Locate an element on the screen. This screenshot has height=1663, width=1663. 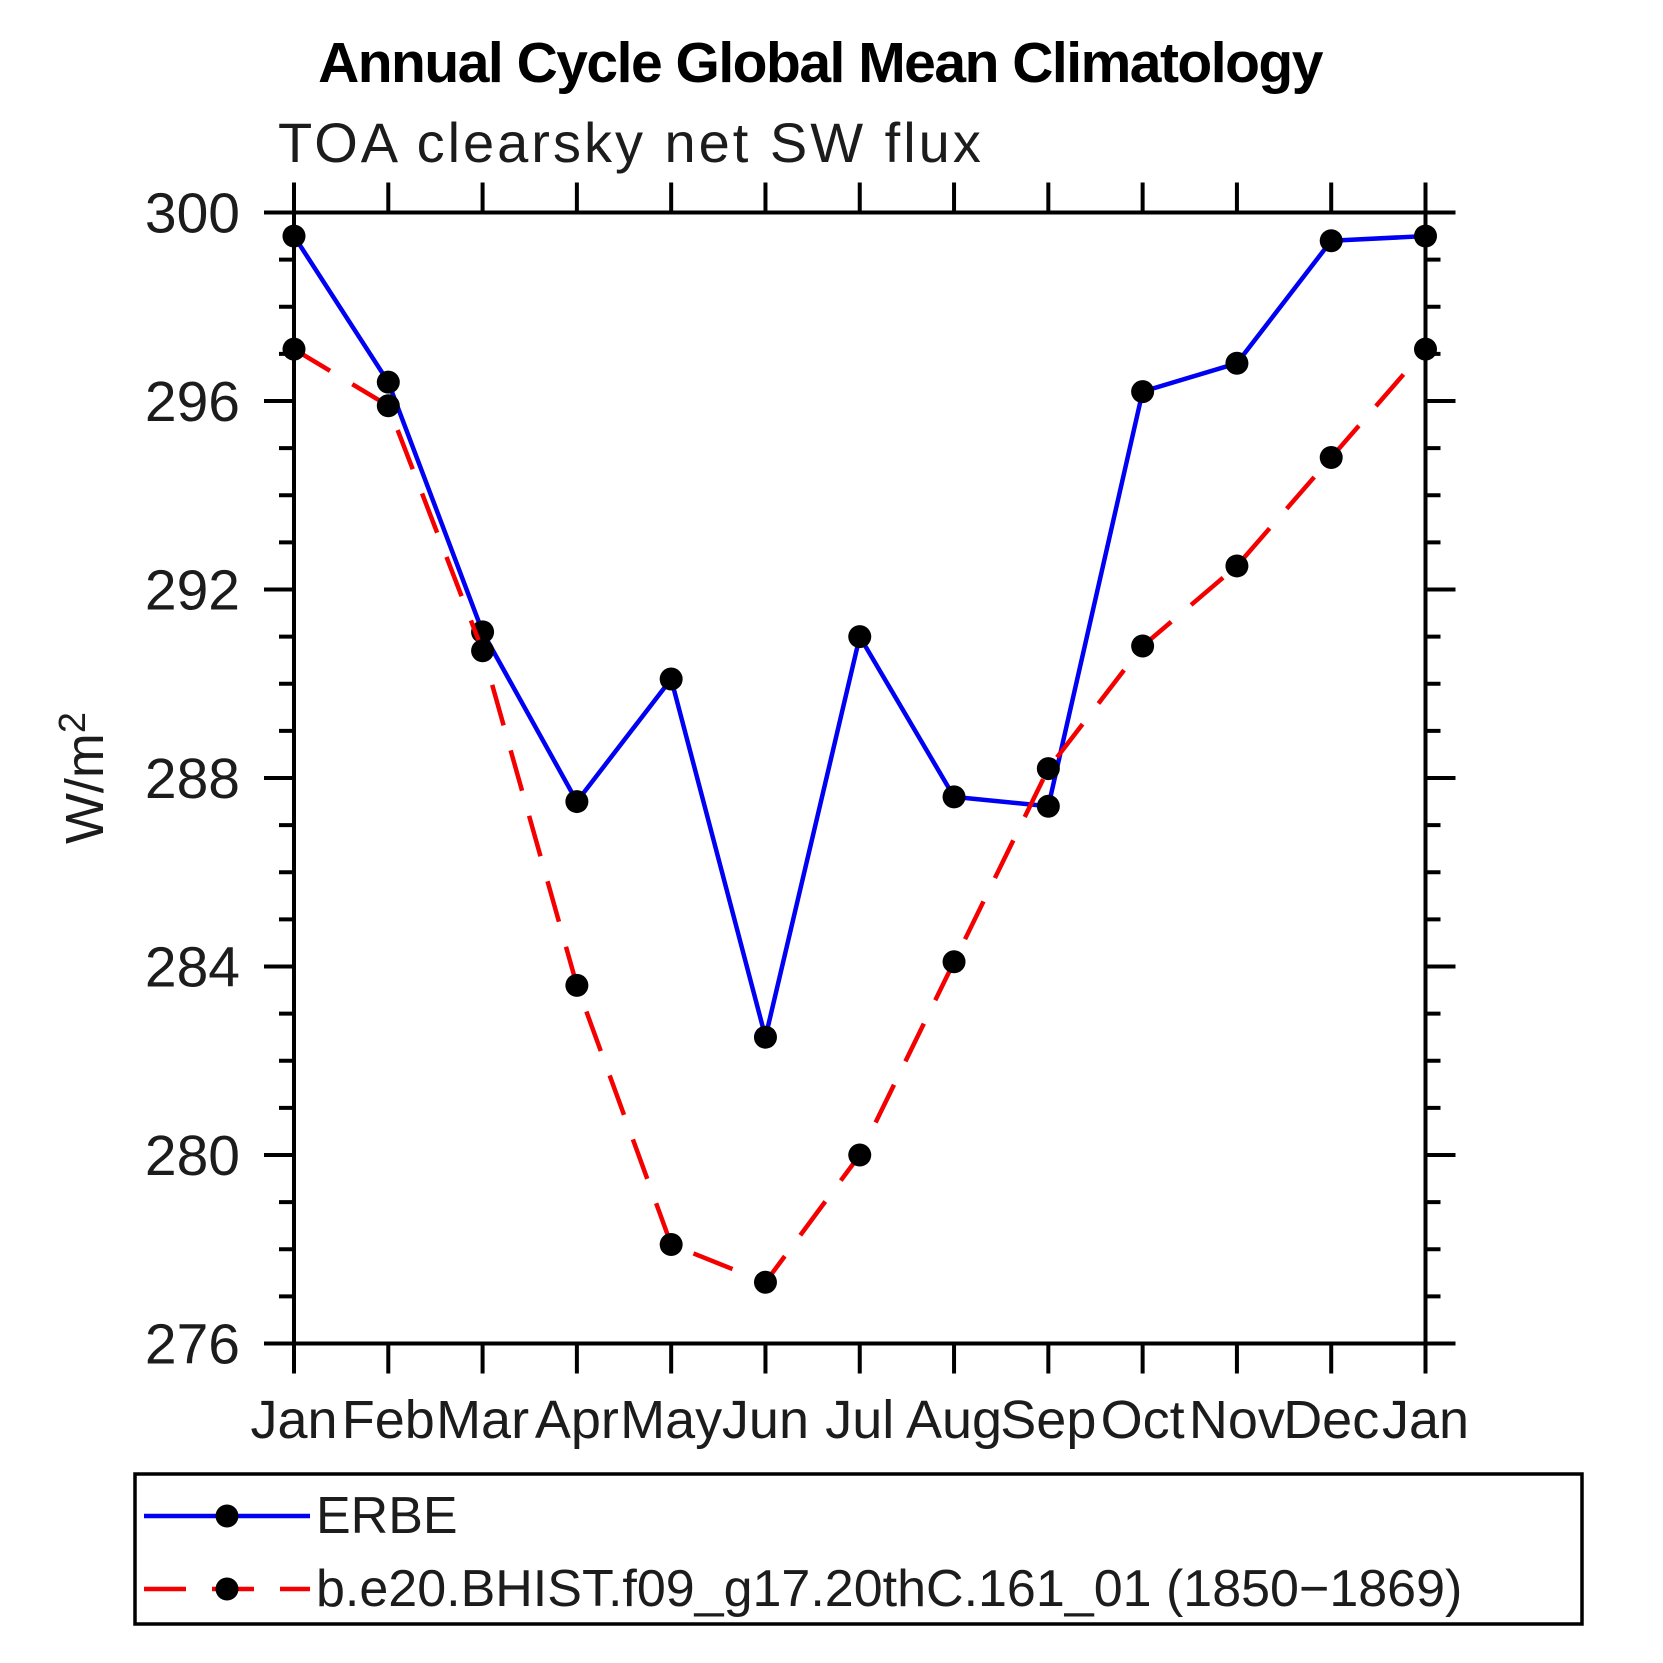
legend-label-erbe: ERBE is located at coordinates (387, 1516).